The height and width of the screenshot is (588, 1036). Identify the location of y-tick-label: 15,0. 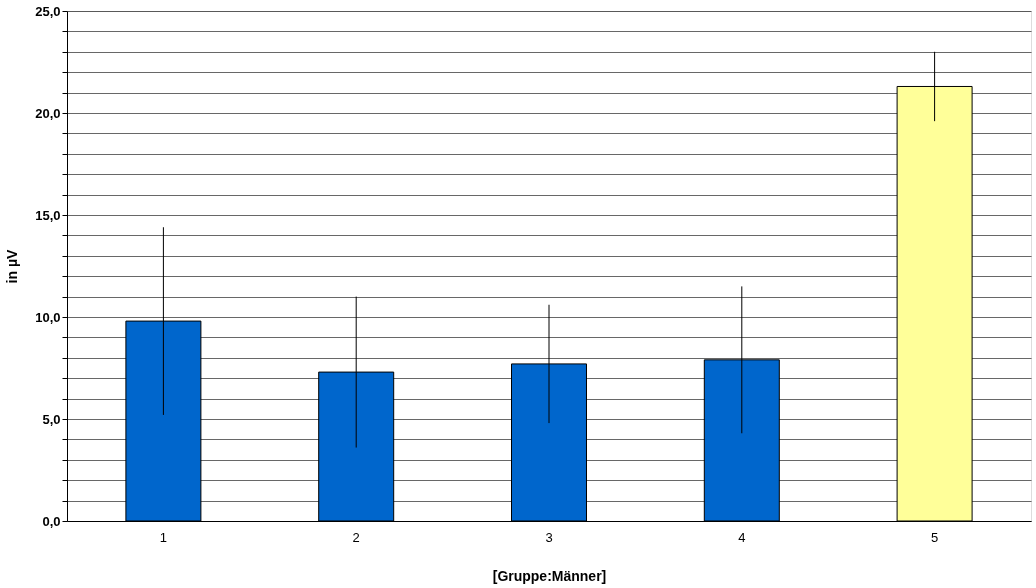
(48, 215).